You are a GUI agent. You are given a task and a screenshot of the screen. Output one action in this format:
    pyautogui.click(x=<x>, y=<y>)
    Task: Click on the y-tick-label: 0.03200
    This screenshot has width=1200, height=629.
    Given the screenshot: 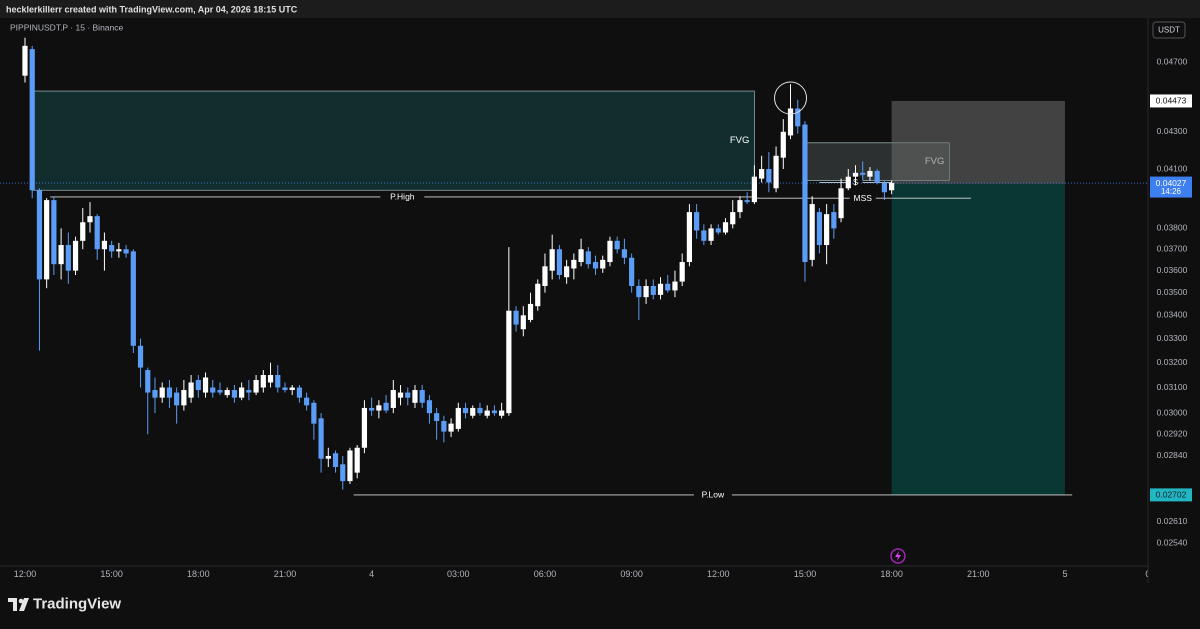 What is the action you would take?
    pyautogui.click(x=1172, y=362)
    